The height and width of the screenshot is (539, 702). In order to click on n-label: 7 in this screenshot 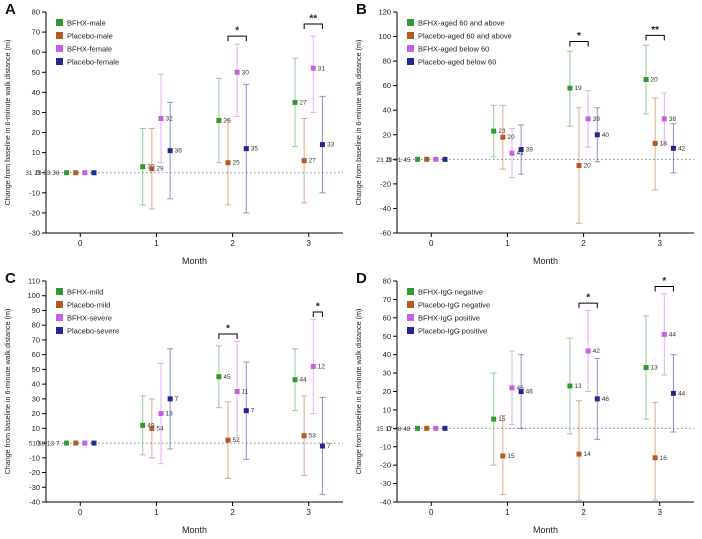, I will do `click(177, 399)`.